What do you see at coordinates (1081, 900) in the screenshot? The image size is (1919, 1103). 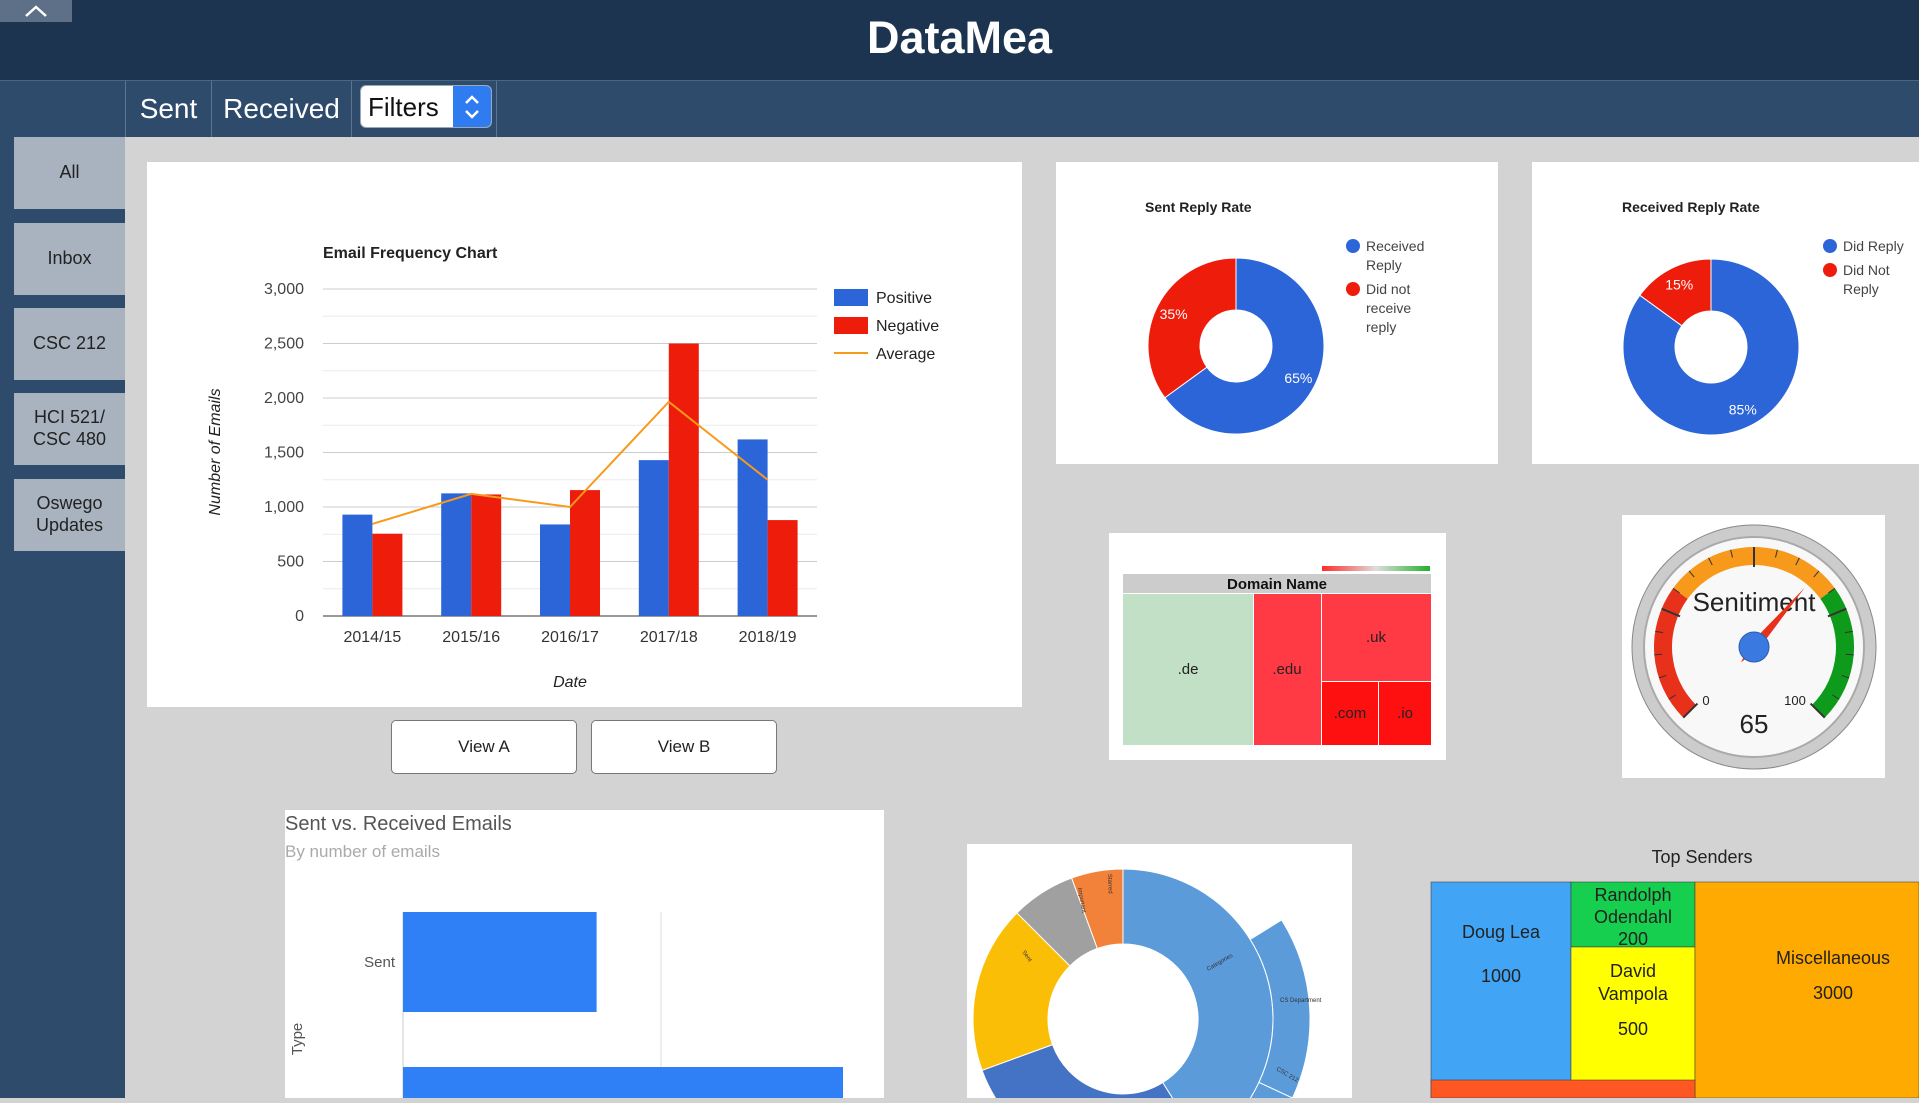 I see `sunburst-label-important: Important` at bounding box center [1081, 900].